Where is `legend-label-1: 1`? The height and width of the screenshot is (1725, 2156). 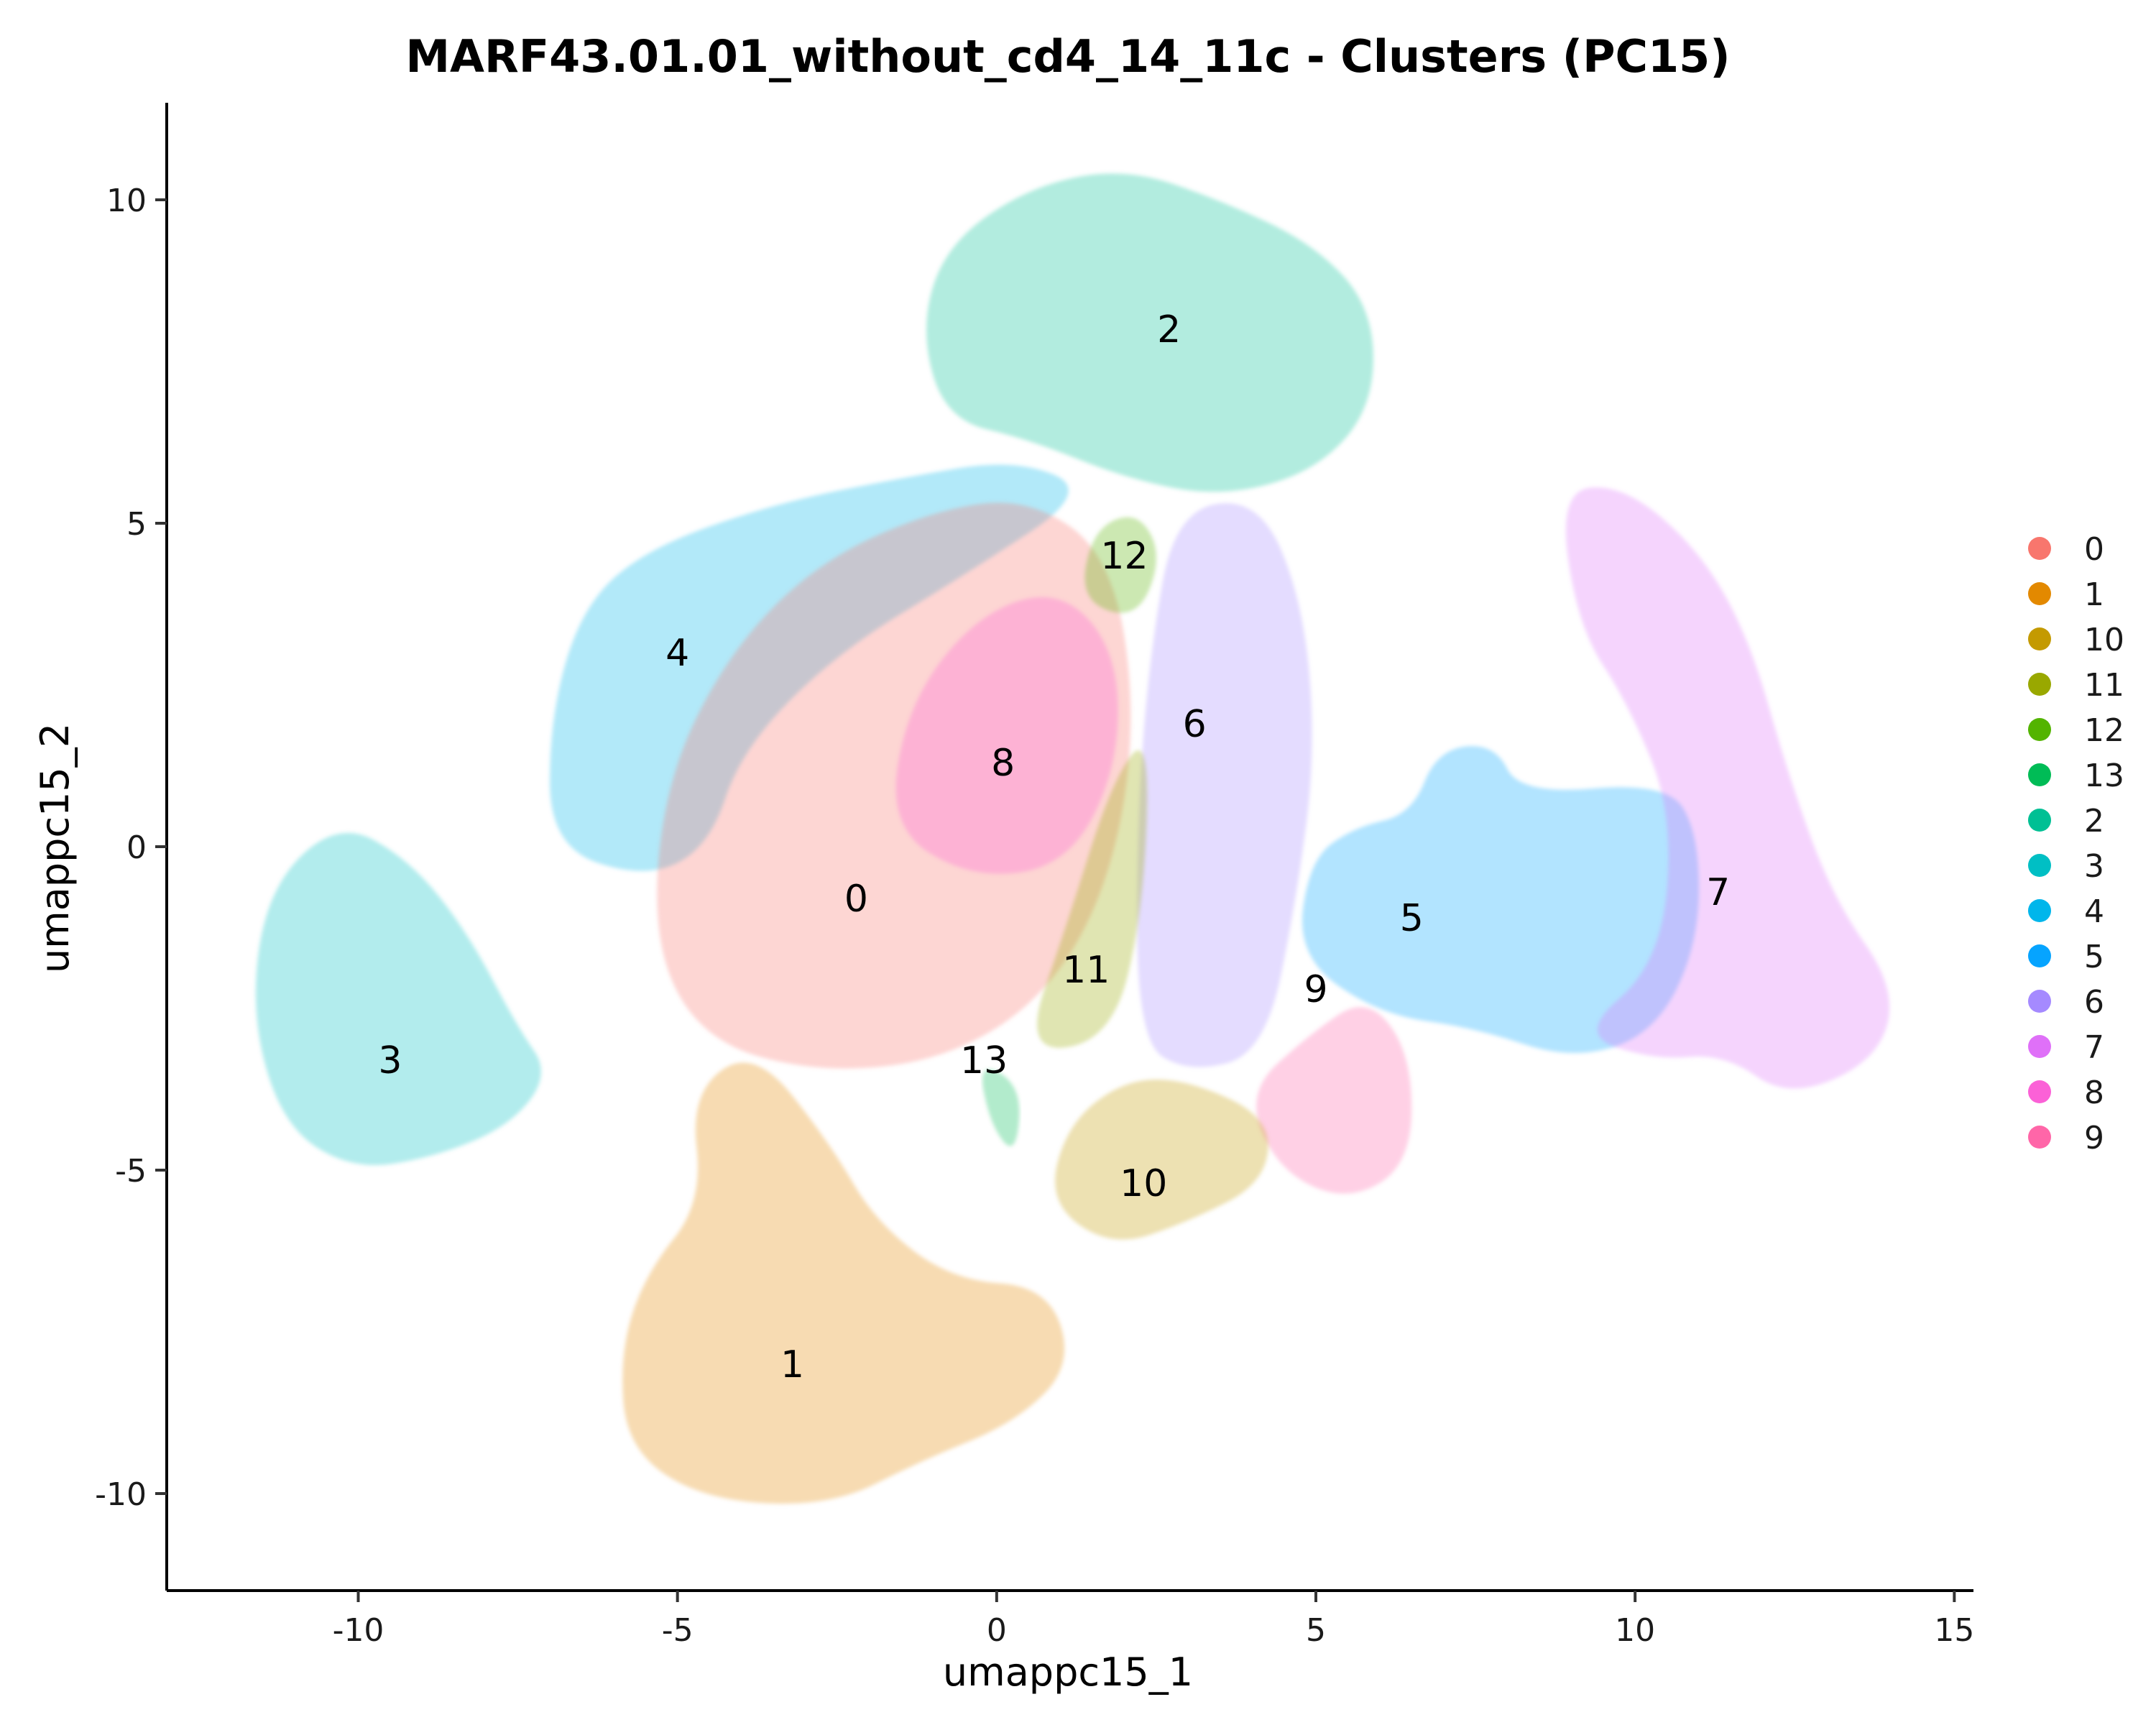
legend-label-1: 1 is located at coordinates (2094, 594).